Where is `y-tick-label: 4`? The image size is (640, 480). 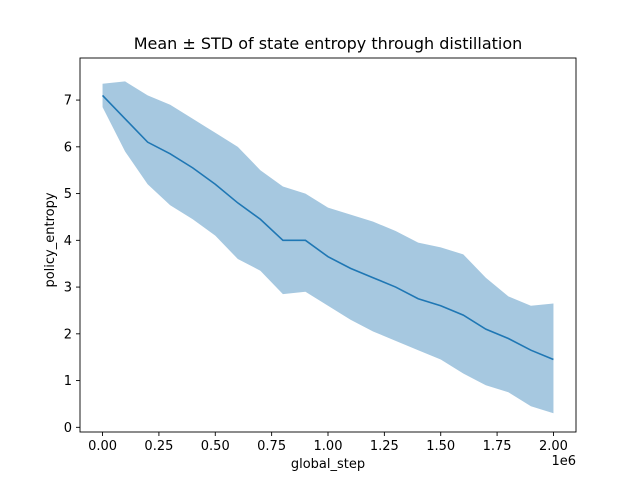 y-tick-label: 4 is located at coordinates (68, 241).